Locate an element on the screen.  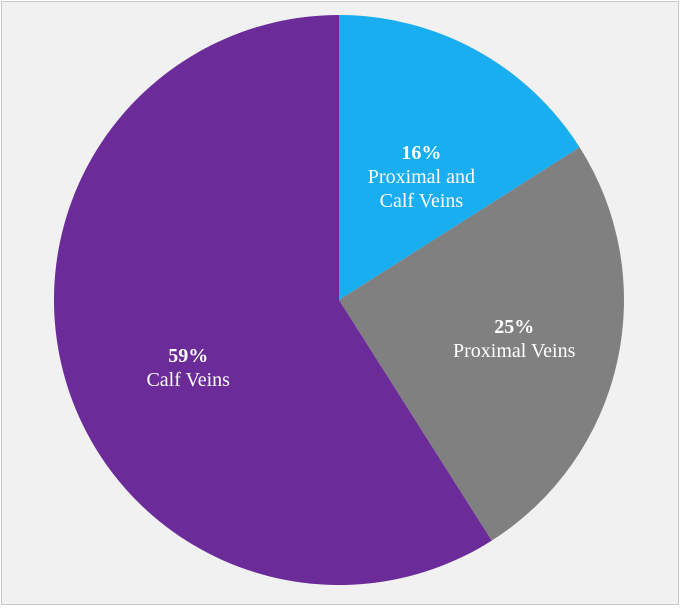
slice-label-proximal-and-calf-veins: Calf Veins is located at coordinates (422, 201).